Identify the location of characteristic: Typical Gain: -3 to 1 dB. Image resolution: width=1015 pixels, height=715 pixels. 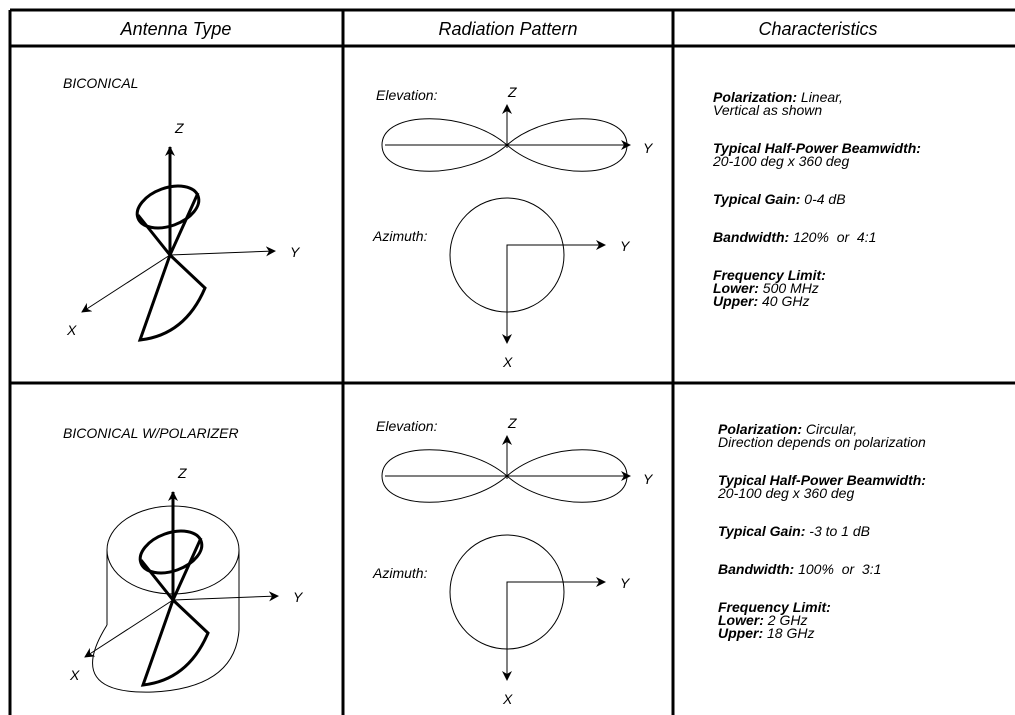
(794, 531).